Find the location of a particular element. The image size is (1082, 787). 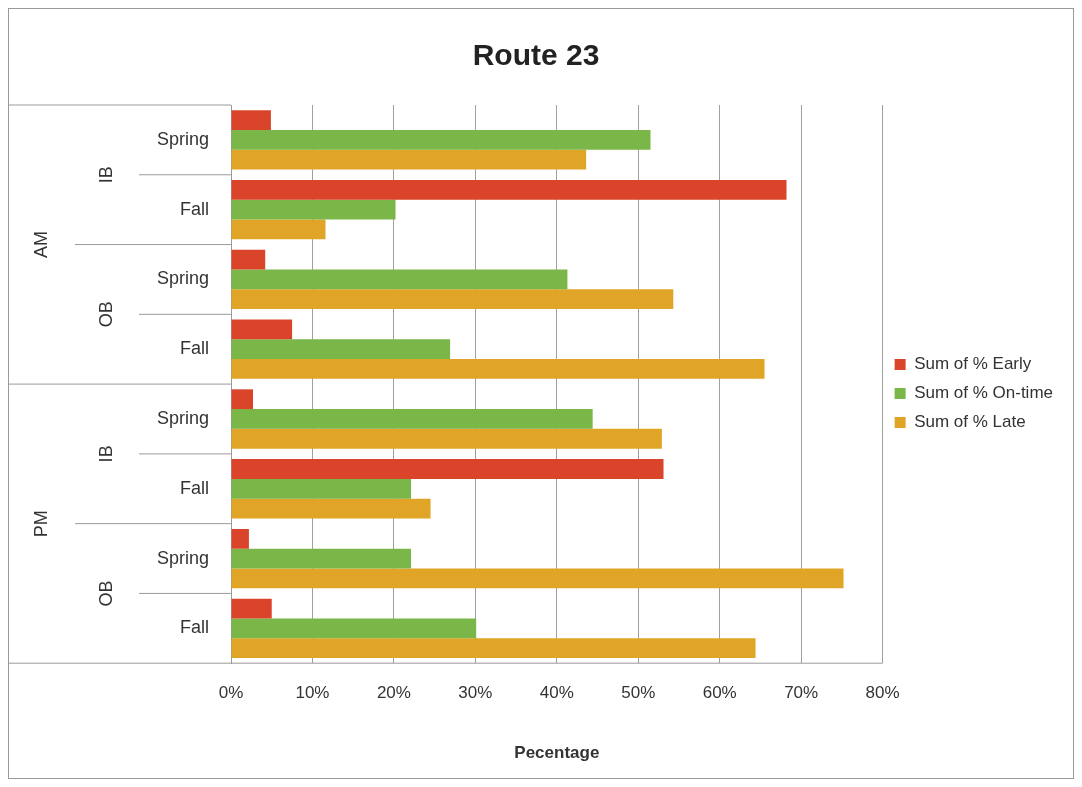

x-axis-title: Pecentage is located at coordinates (557, 753).